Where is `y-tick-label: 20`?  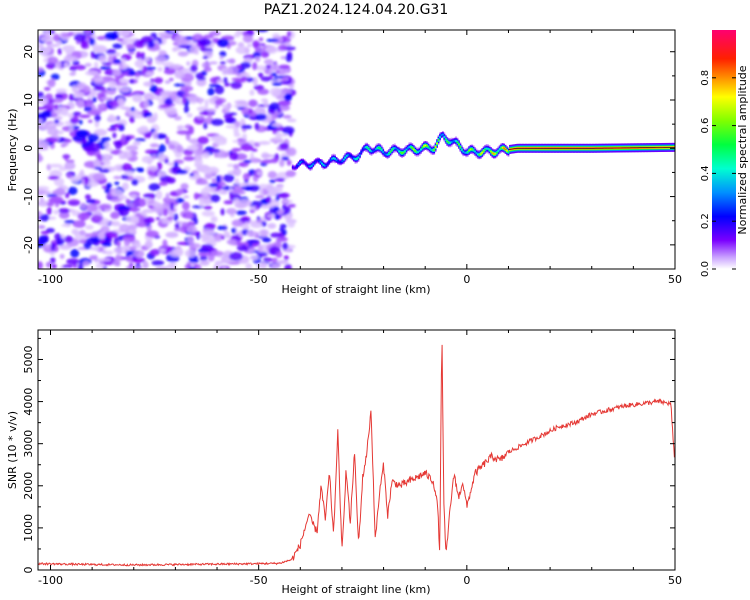
y-tick-label: 20 is located at coordinates (28, 52).